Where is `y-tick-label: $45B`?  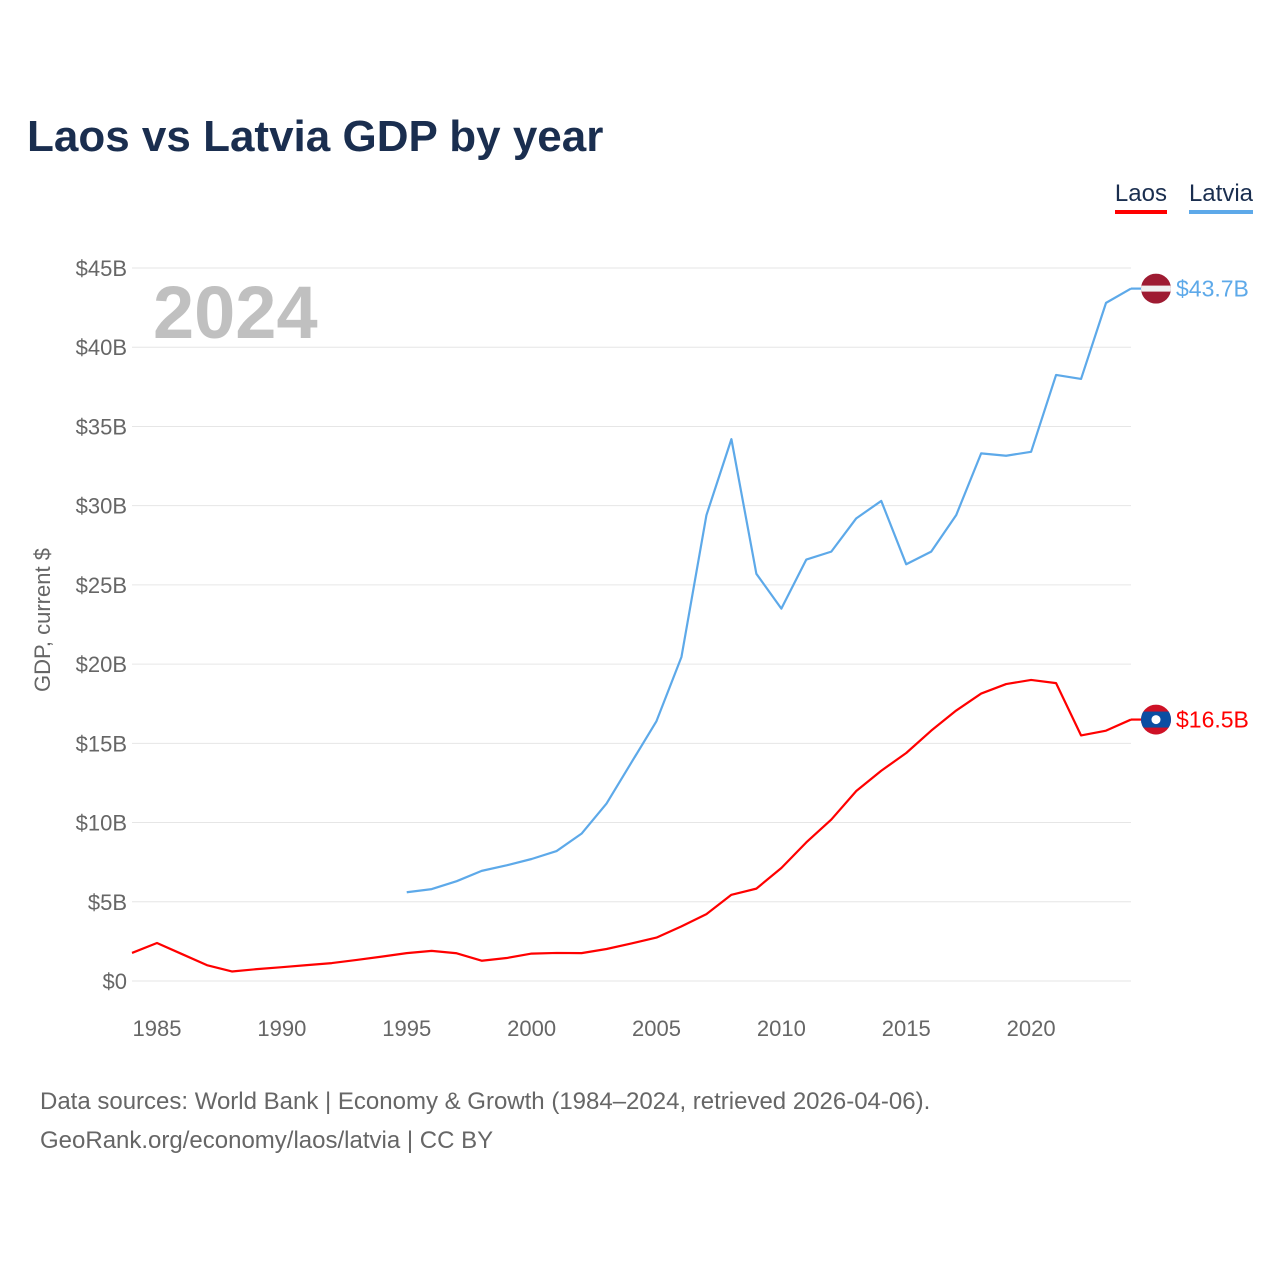 y-tick-label: $45B is located at coordinates (101, 268).